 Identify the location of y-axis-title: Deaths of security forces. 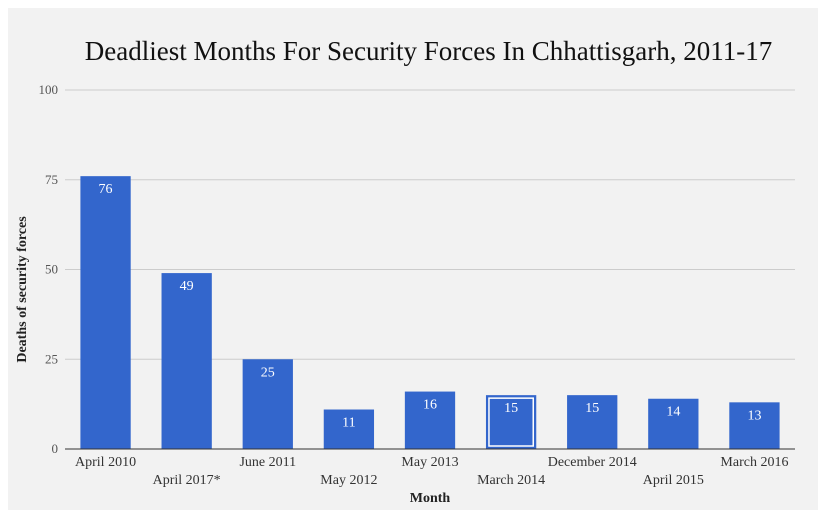
(22, 289).